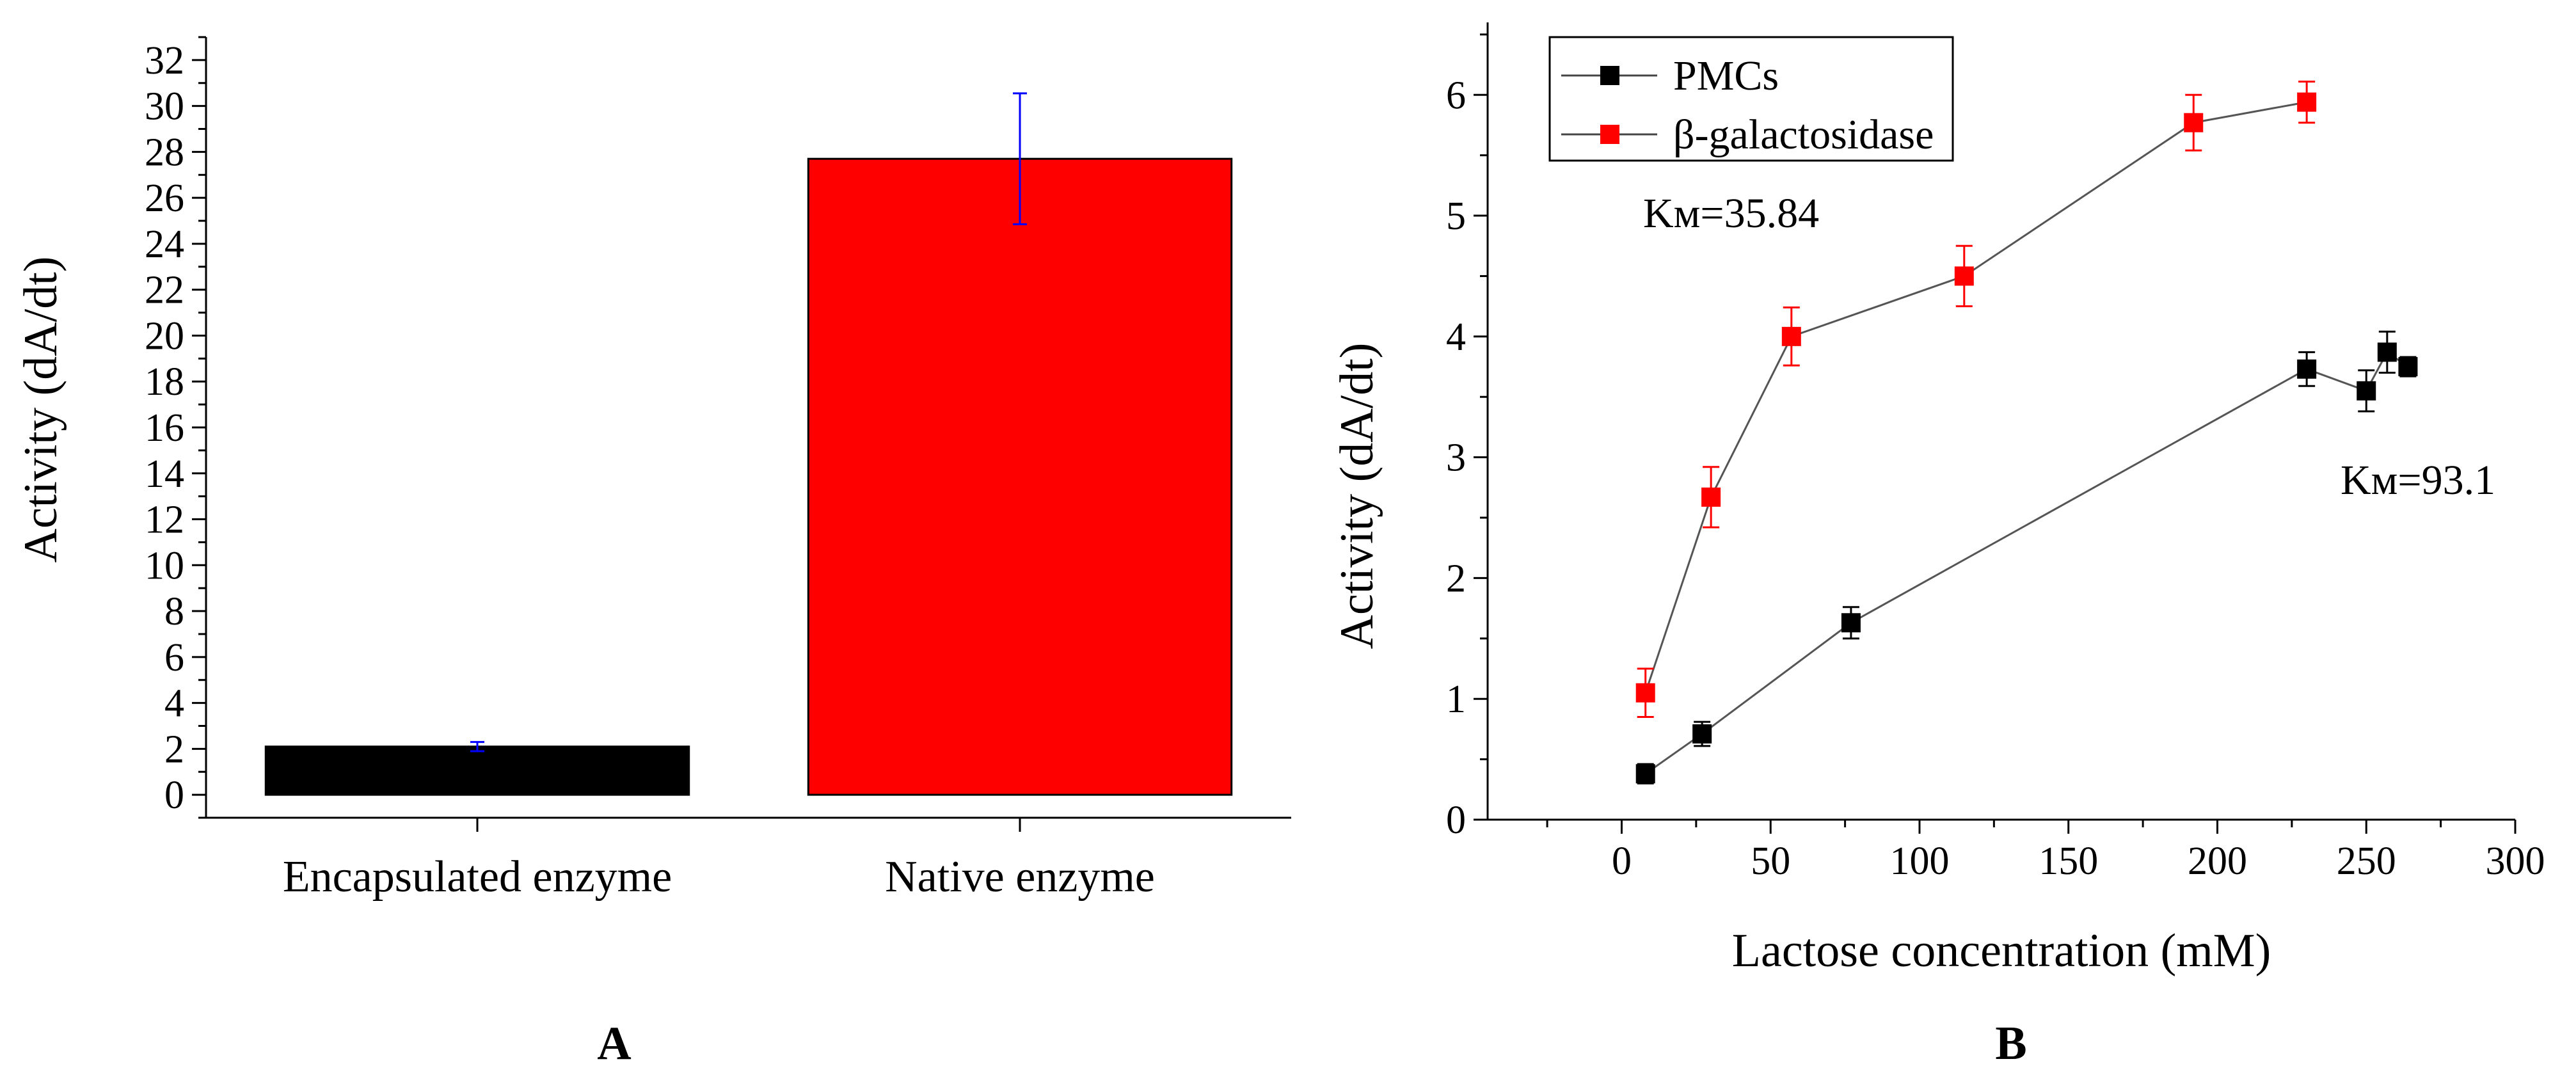  Describe the element at coordinates (165, 107) in the screenshot. I see `panel-a-y-tick-label: 30` at that location.